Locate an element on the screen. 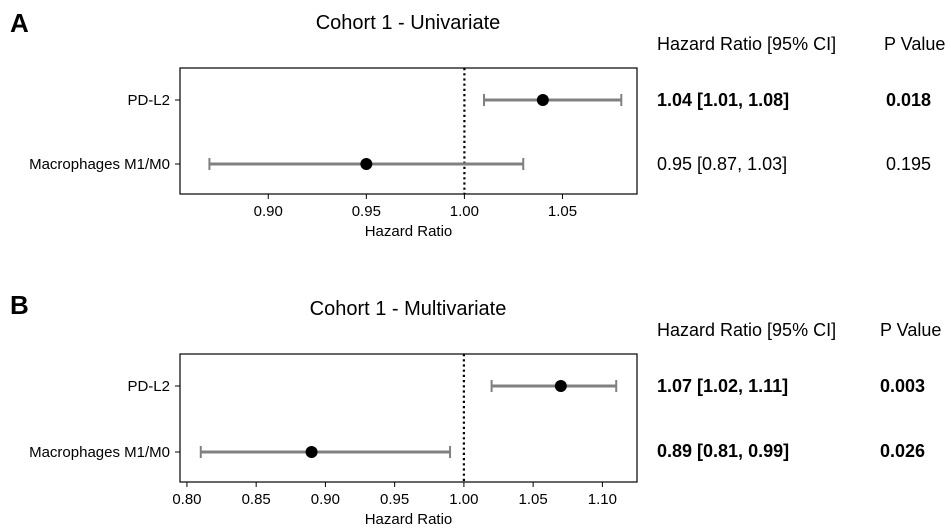 The width and height of the screenshot is (951, 532). hr-value-macrophages: 0.95 [0.87, 1.03] is located at coordinates (722, 164).